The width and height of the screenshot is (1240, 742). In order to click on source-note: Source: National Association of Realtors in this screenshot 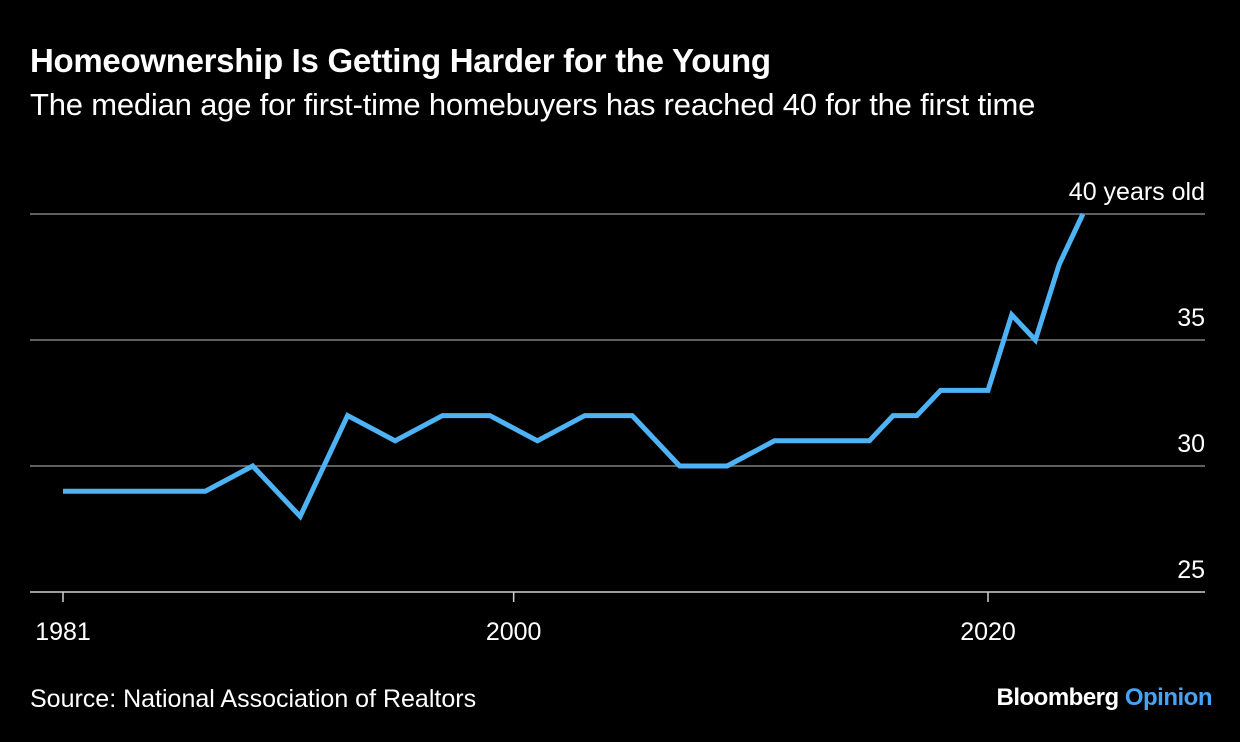, I will do `click(253, 699)`.